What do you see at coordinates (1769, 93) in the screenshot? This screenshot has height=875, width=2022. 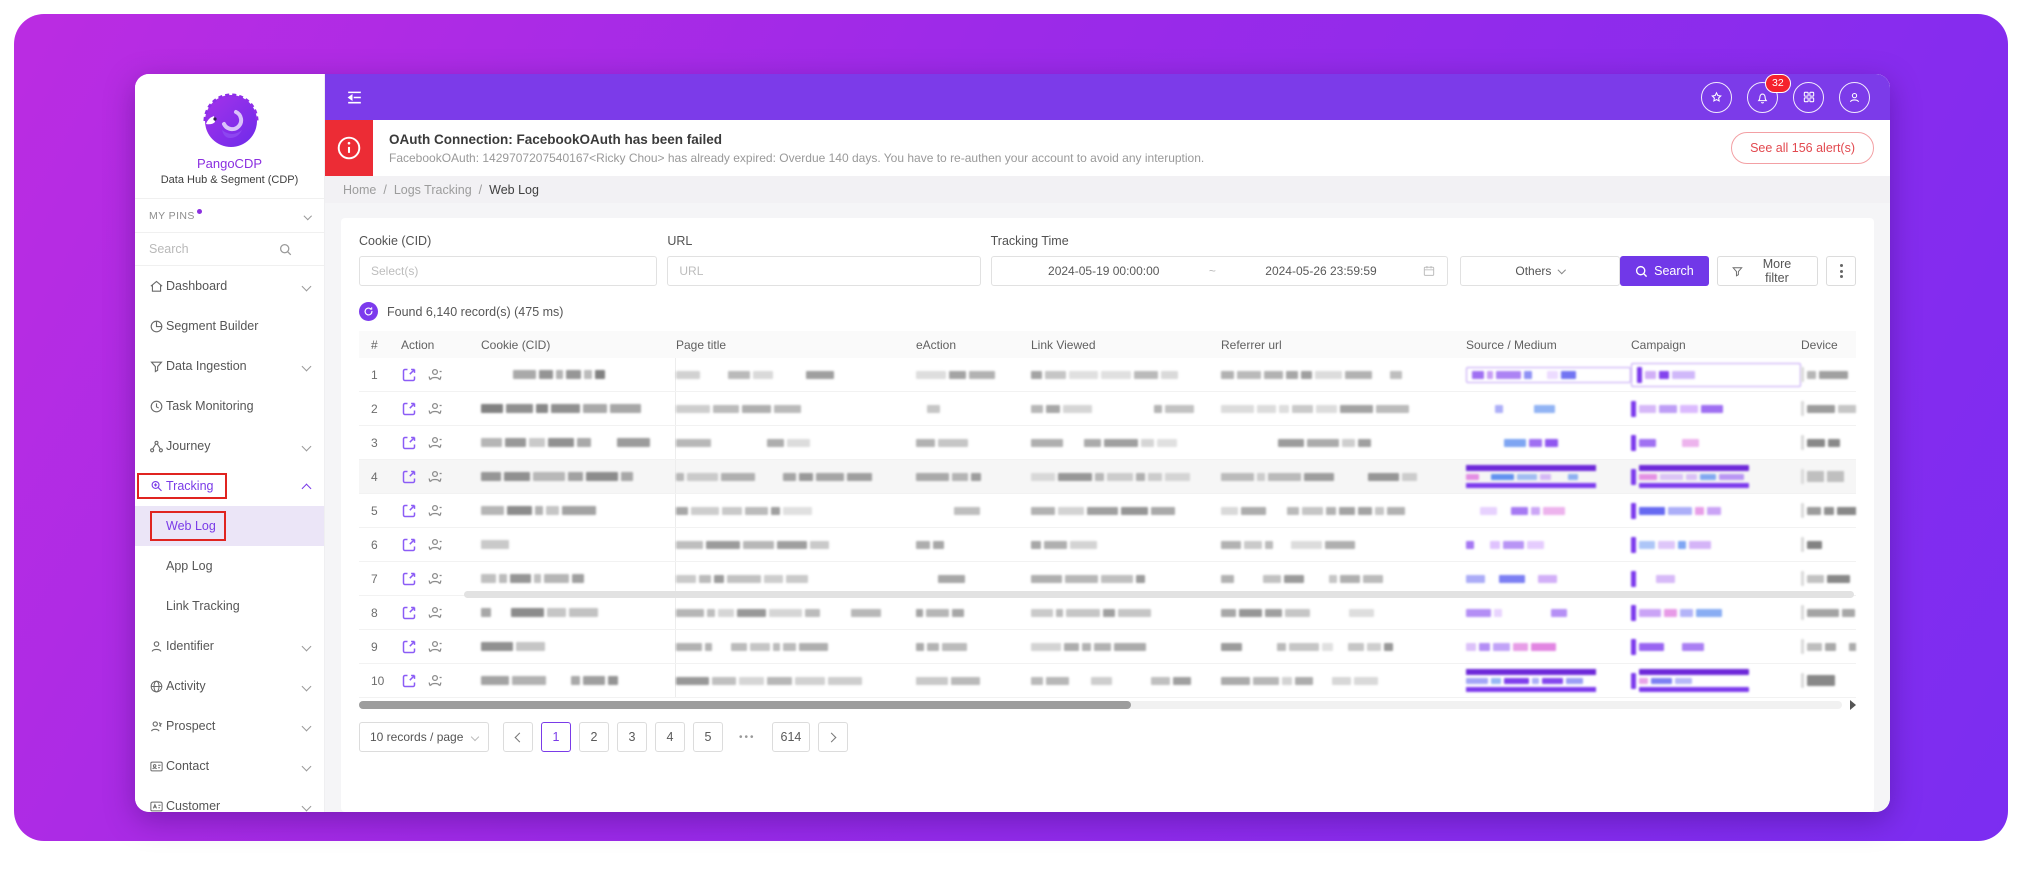 I see `notifications-bell-icon: 32` at bounding box center [1769, 93].